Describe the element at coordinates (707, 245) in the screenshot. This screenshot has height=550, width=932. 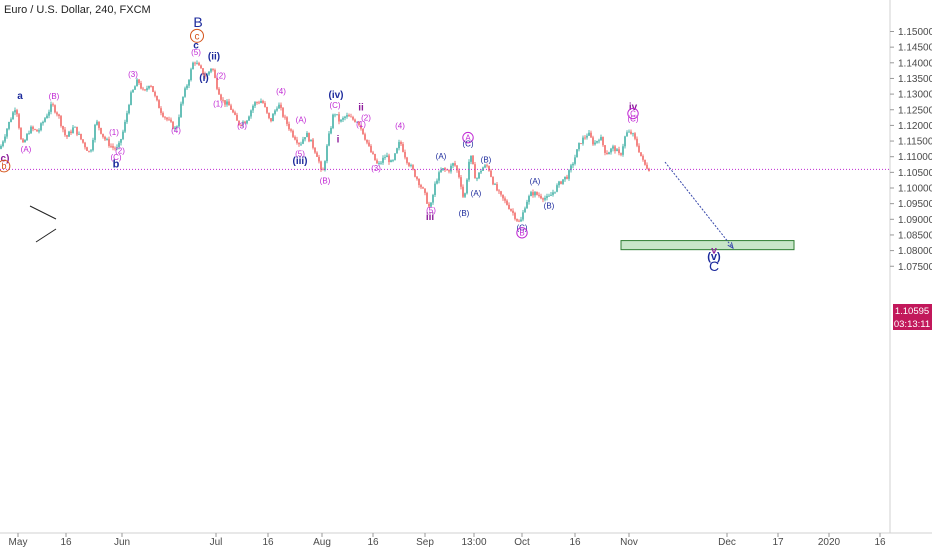
I see `target-zone-layer` at that location.